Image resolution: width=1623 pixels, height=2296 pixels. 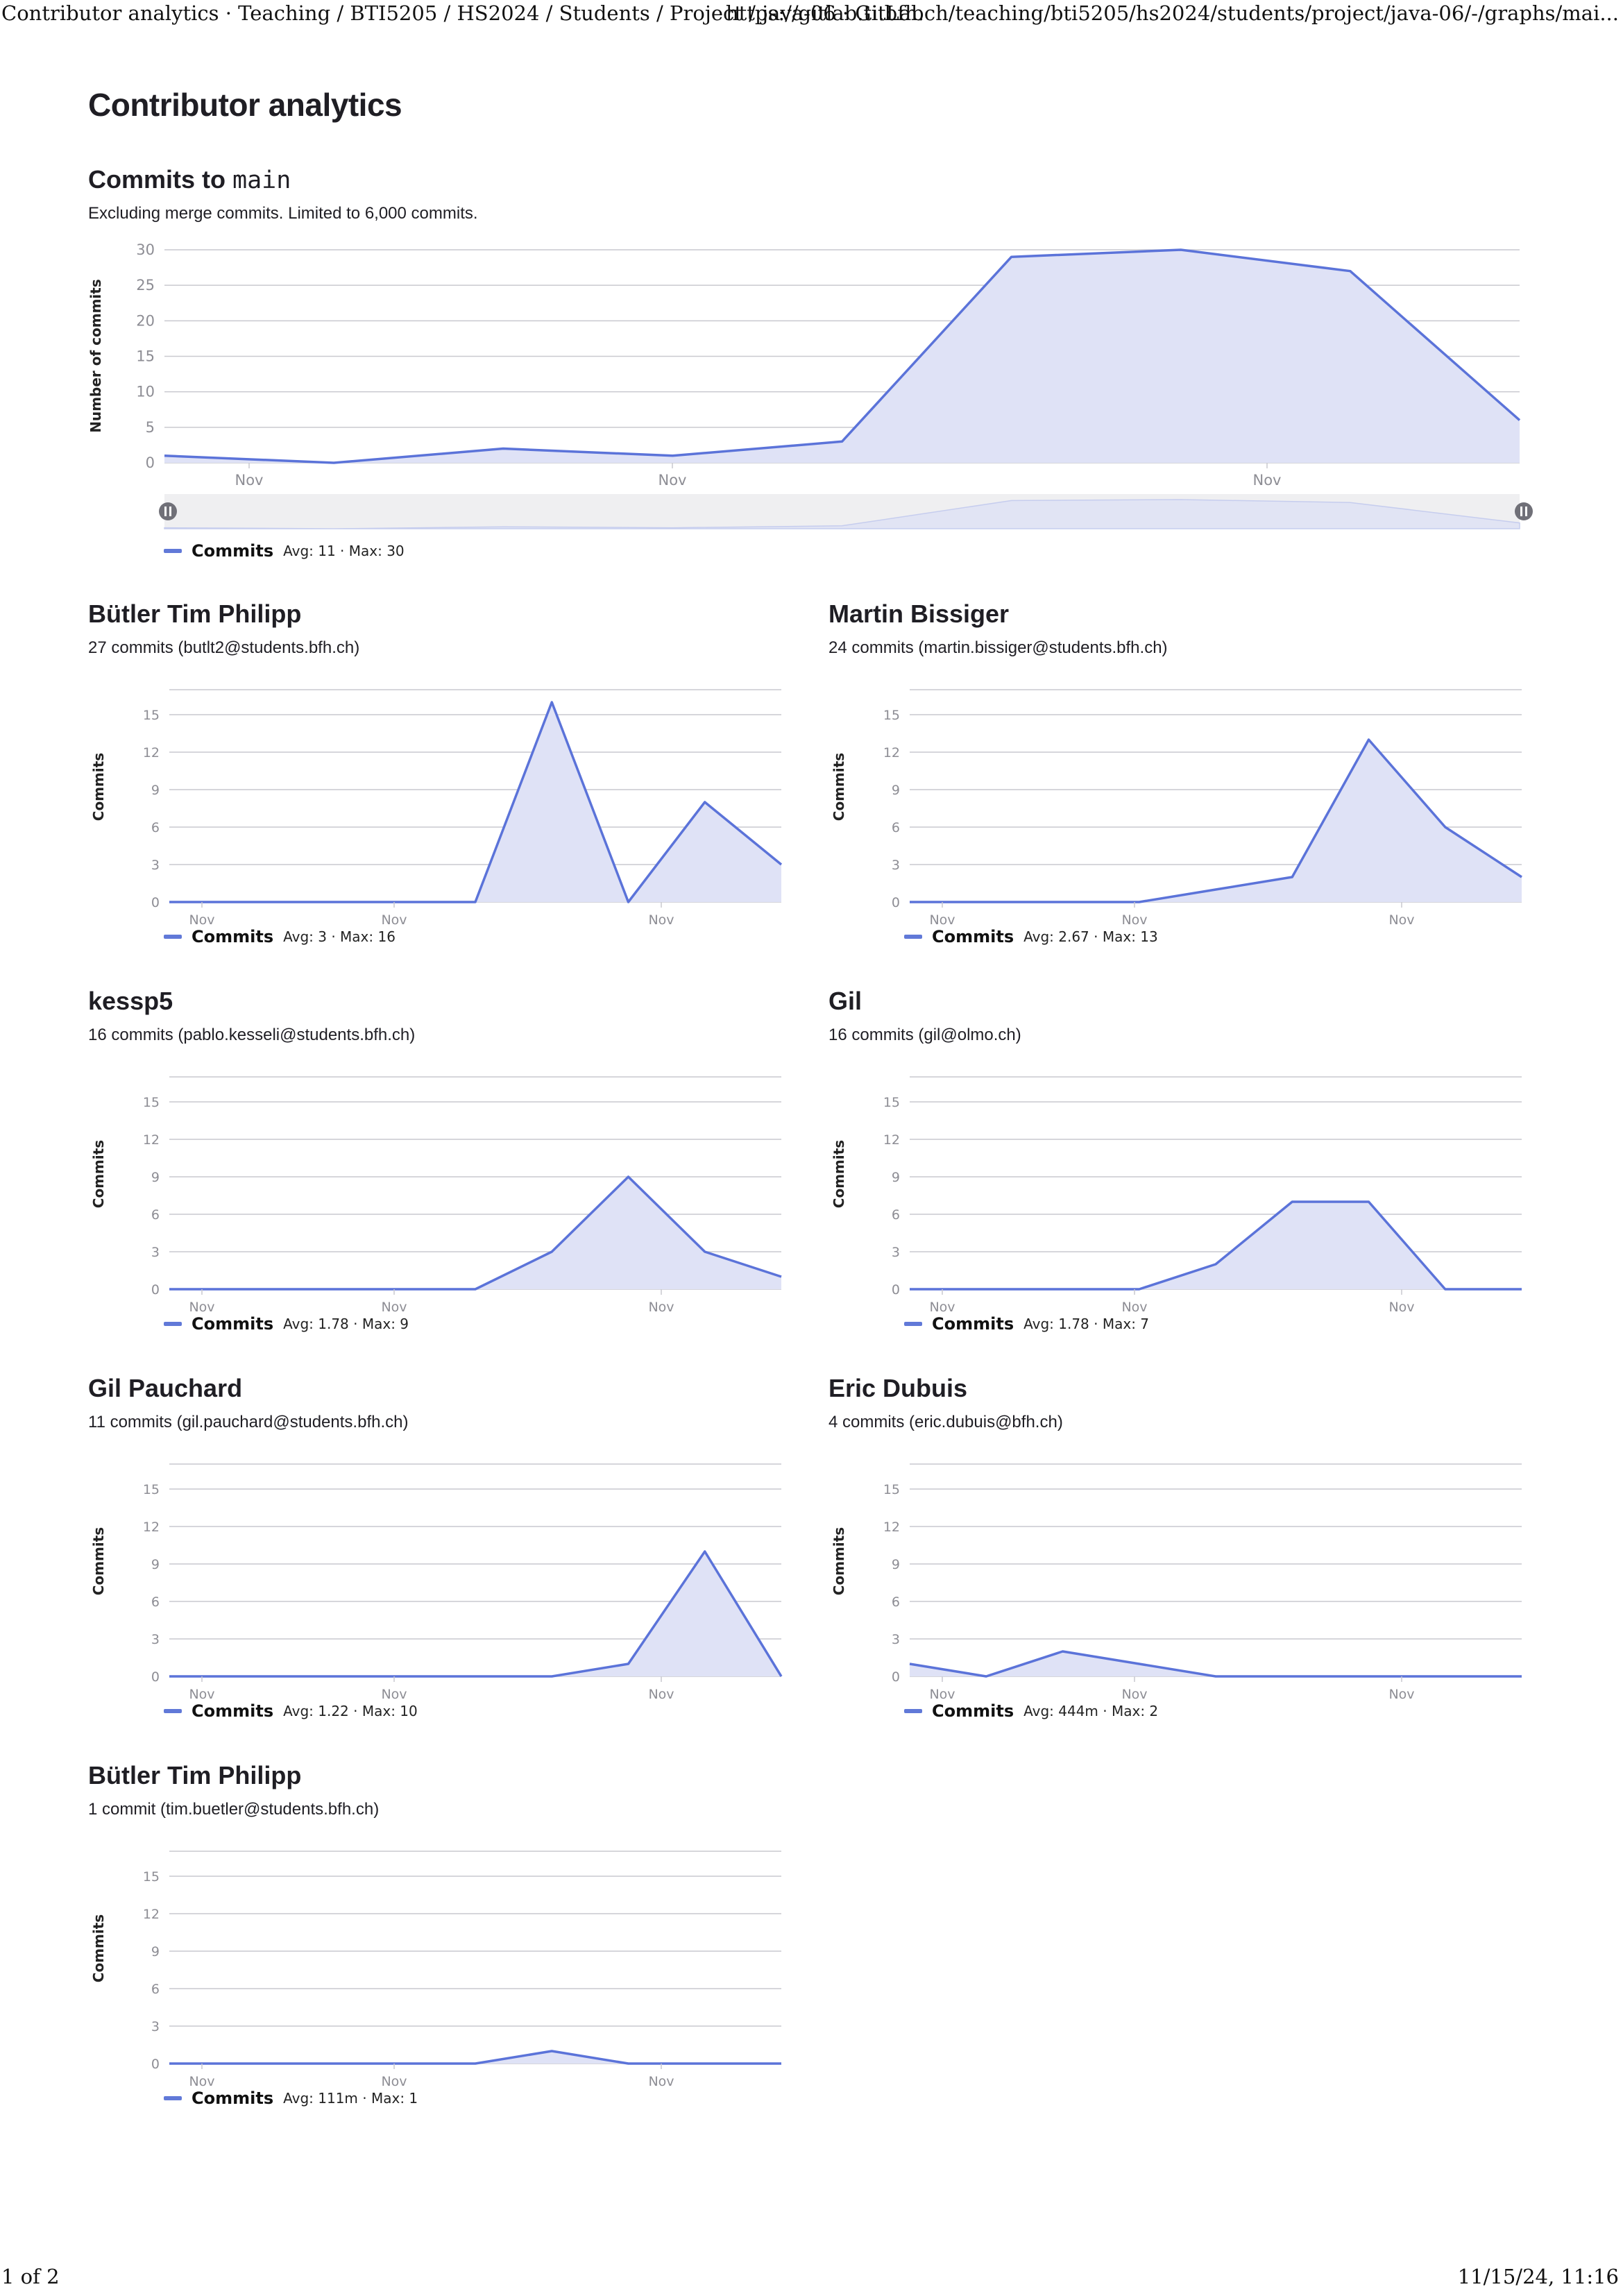 What do you see at coordinates (130, 1001) in the screenshot?
I see `contributor-name: kessp5` at bounding box center [130, 1001].